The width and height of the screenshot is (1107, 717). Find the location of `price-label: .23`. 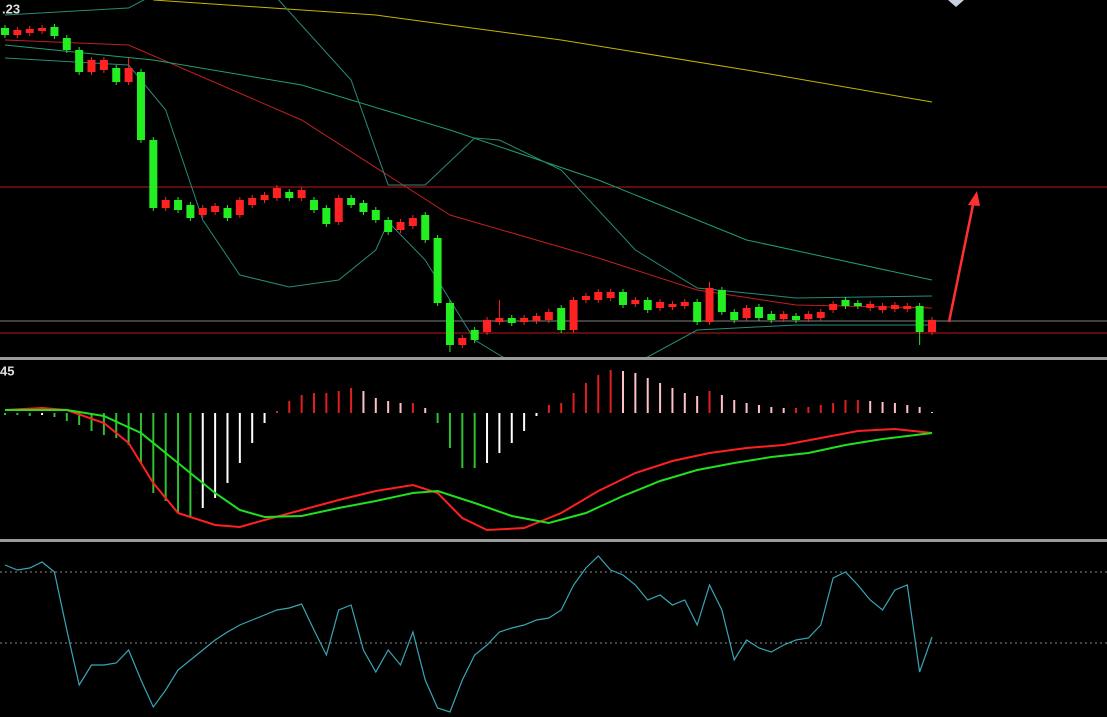

price-label: .23 is located at coordinates (11, 8).